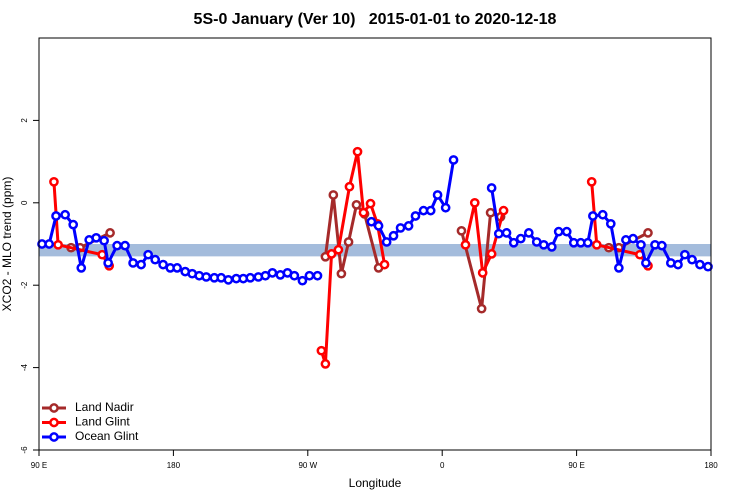 This screenshot has height=500, width=750. Describe the element at coordinates (375, 483) in the screenshot. I see `x-axis-label: Longitude` at that location.